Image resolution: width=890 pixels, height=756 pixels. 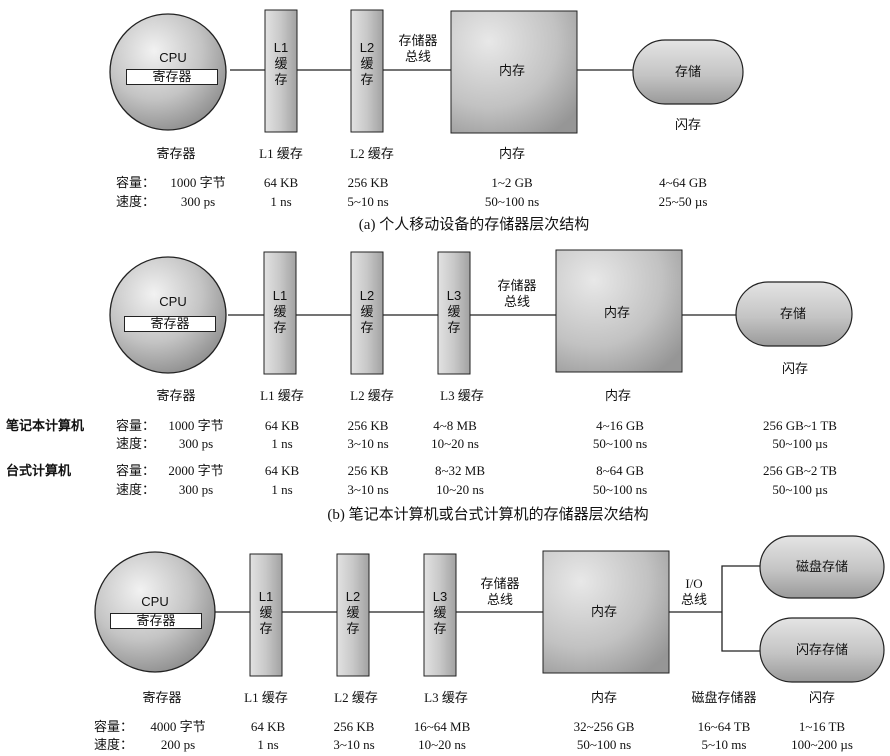 I want to click on l3-short-b: L3, so click(x=454, y=295).